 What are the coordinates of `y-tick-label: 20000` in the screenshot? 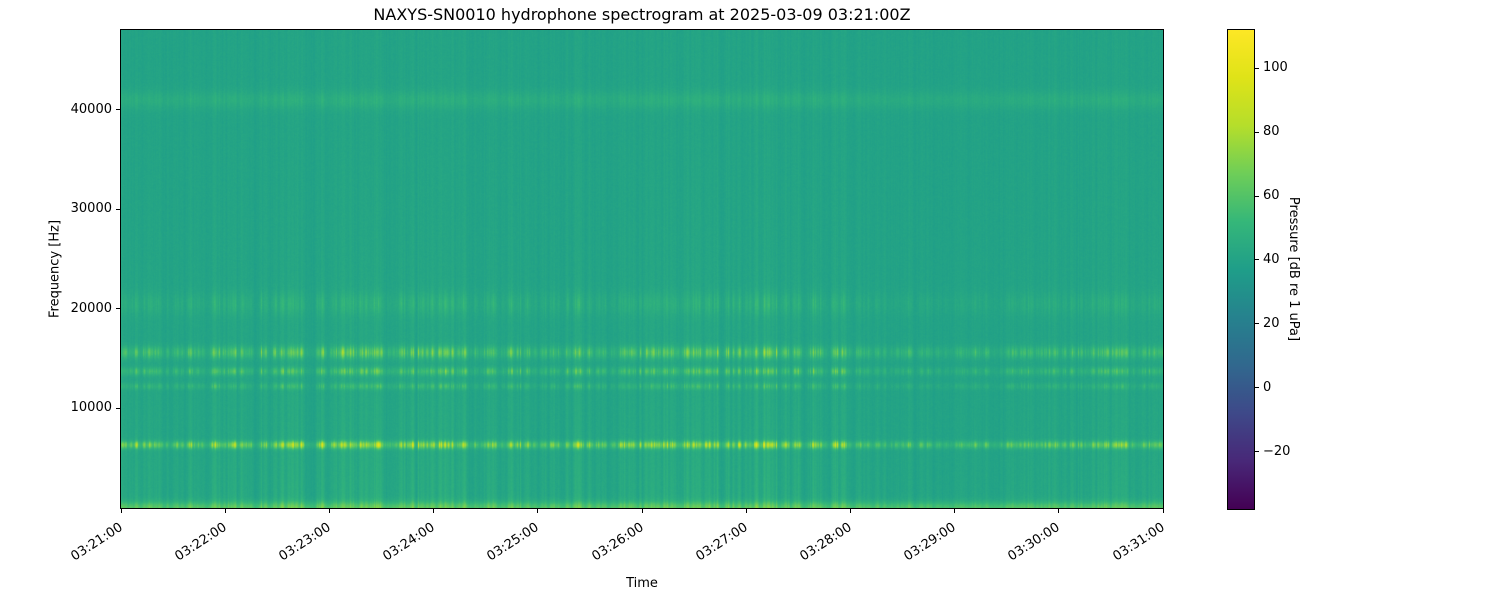 It's located at (91, 308).